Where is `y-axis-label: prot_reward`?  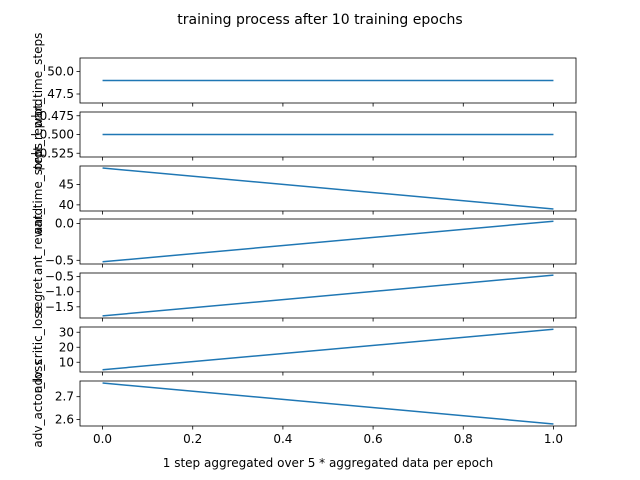
y-axis-label: prot_reward is located at coordinates (38, 135).